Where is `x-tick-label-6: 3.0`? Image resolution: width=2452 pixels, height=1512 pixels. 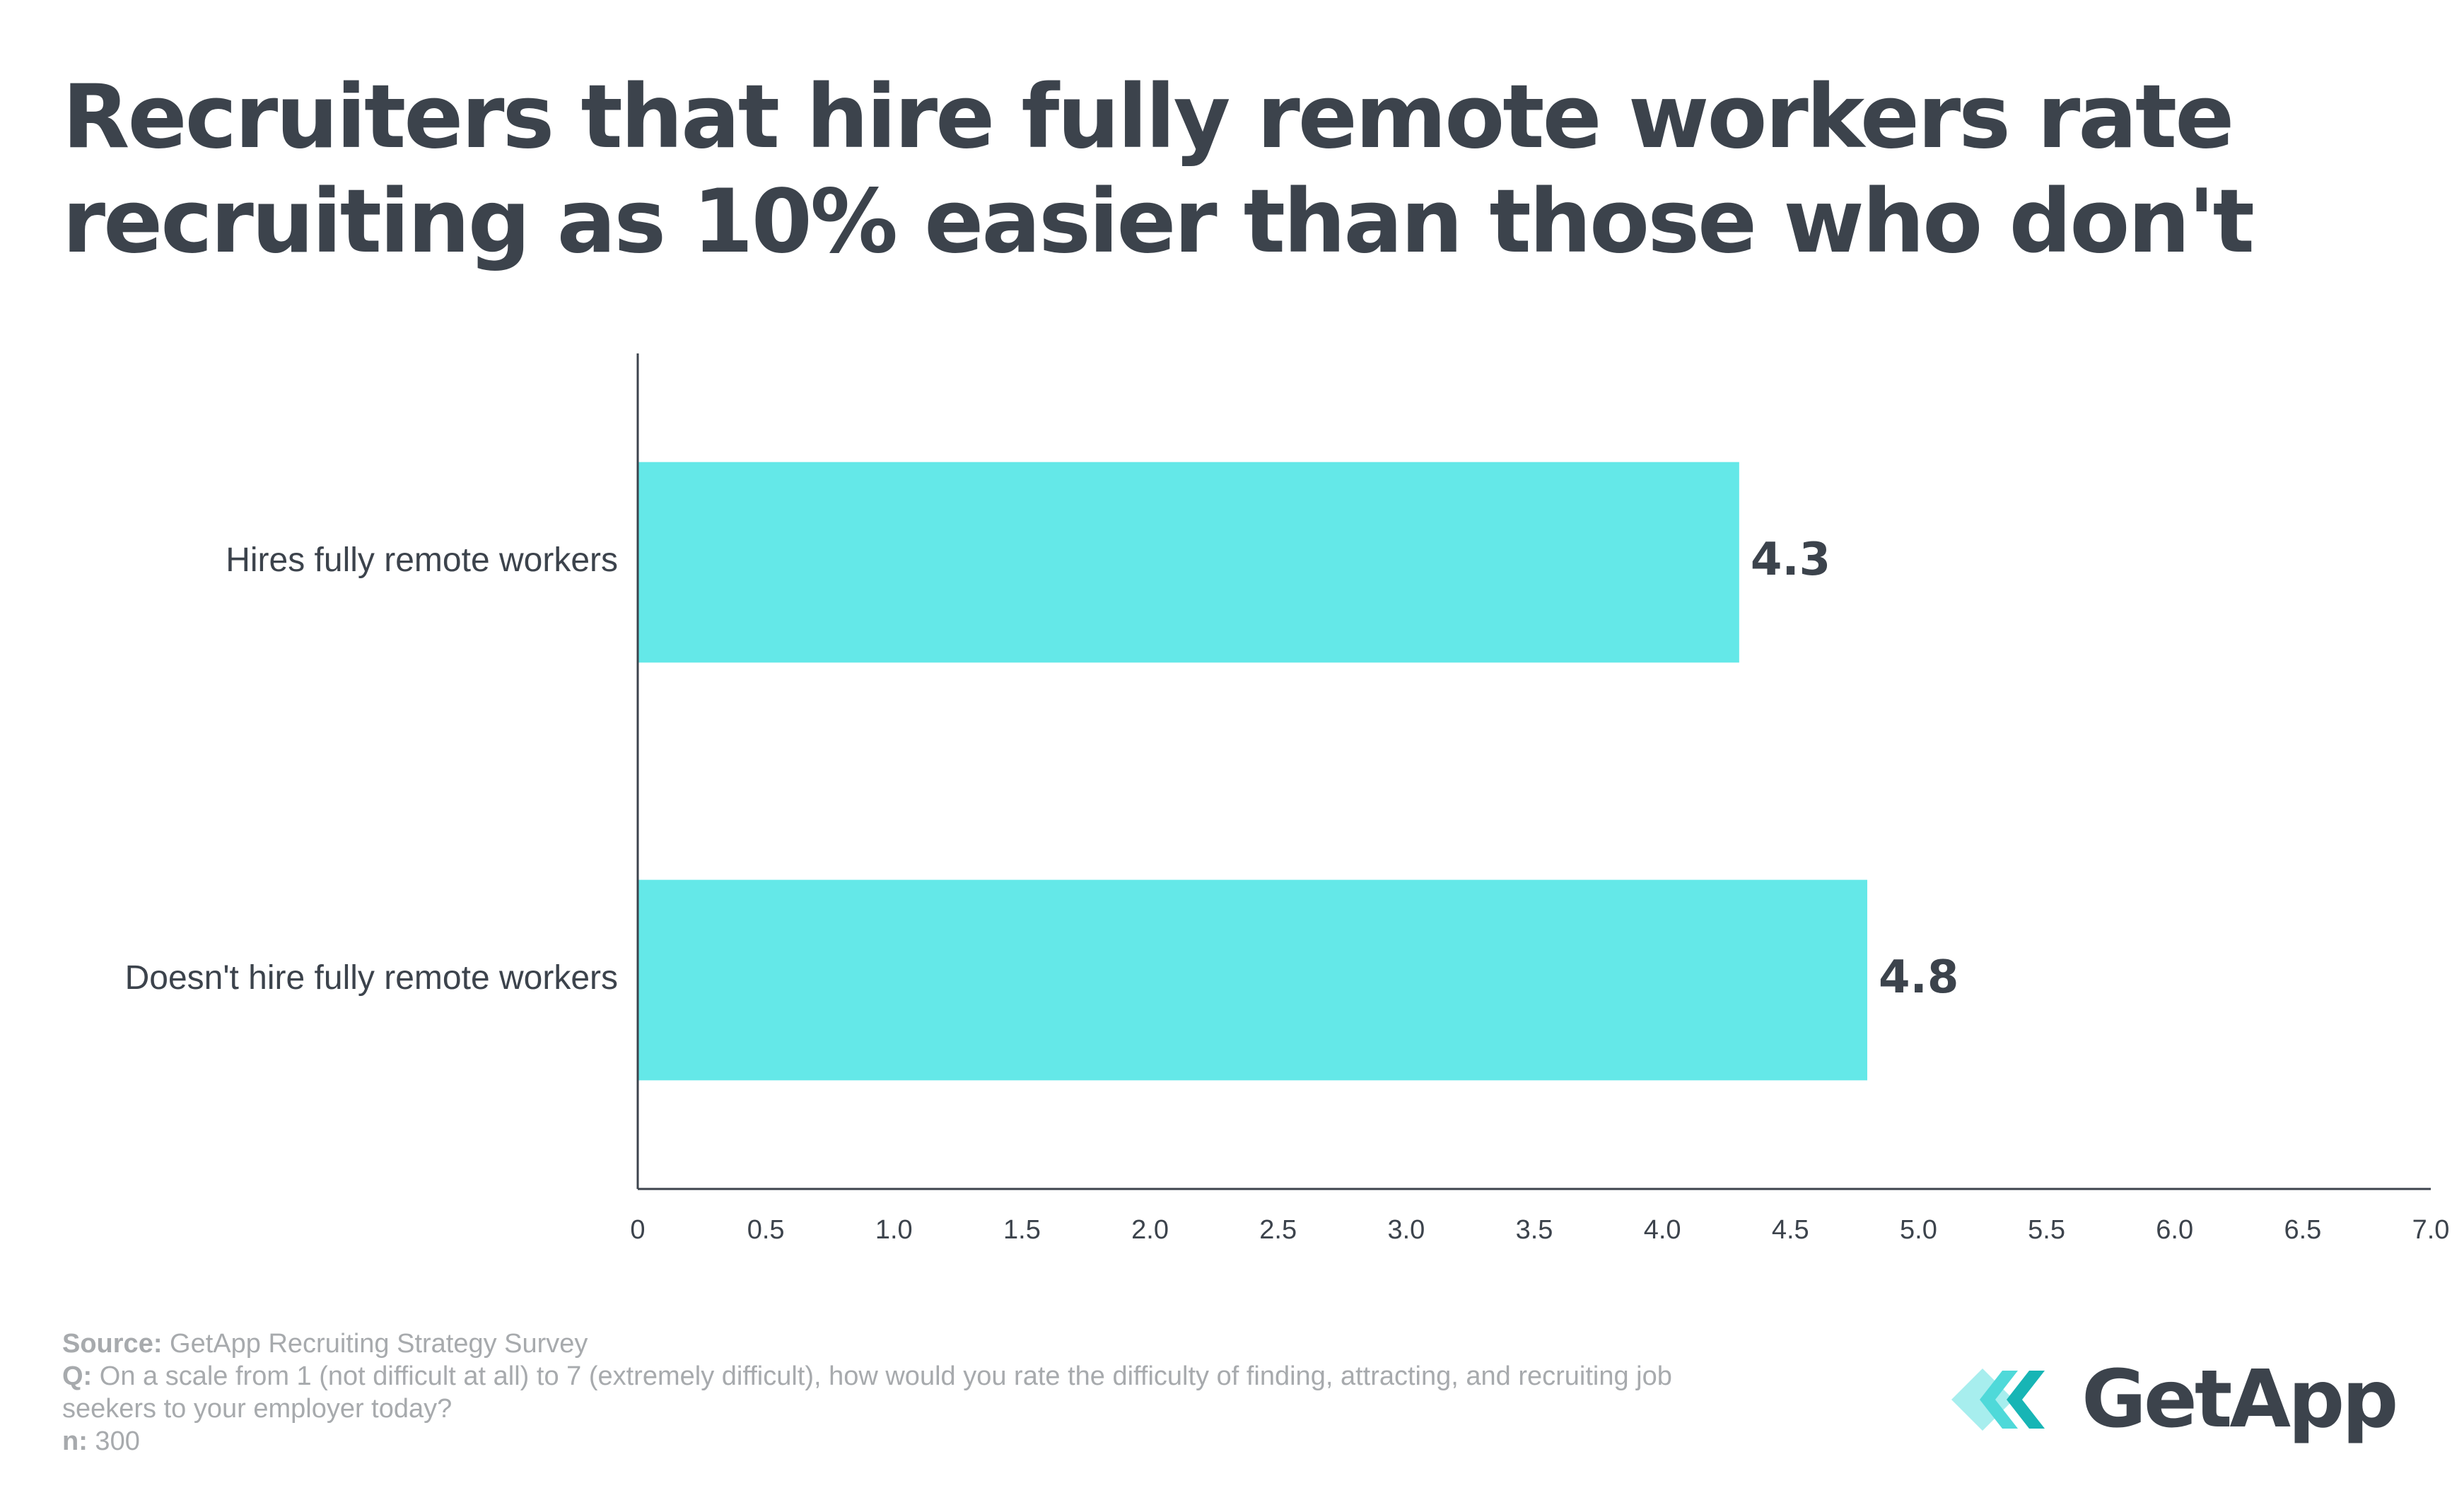 x-tick-label-6: 3.0 is located at coordinates (1406, 1230).